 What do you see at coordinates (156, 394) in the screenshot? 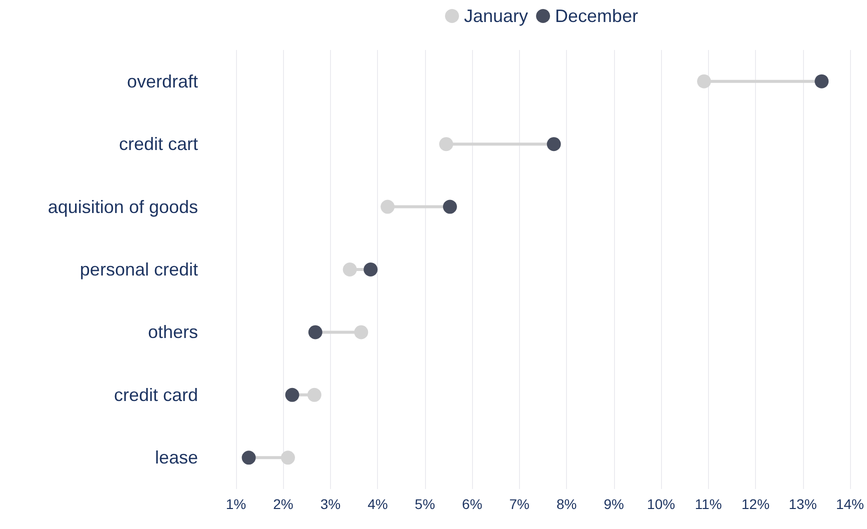
I see `y-tick-label: credit card` at bounding box center [156, 394].